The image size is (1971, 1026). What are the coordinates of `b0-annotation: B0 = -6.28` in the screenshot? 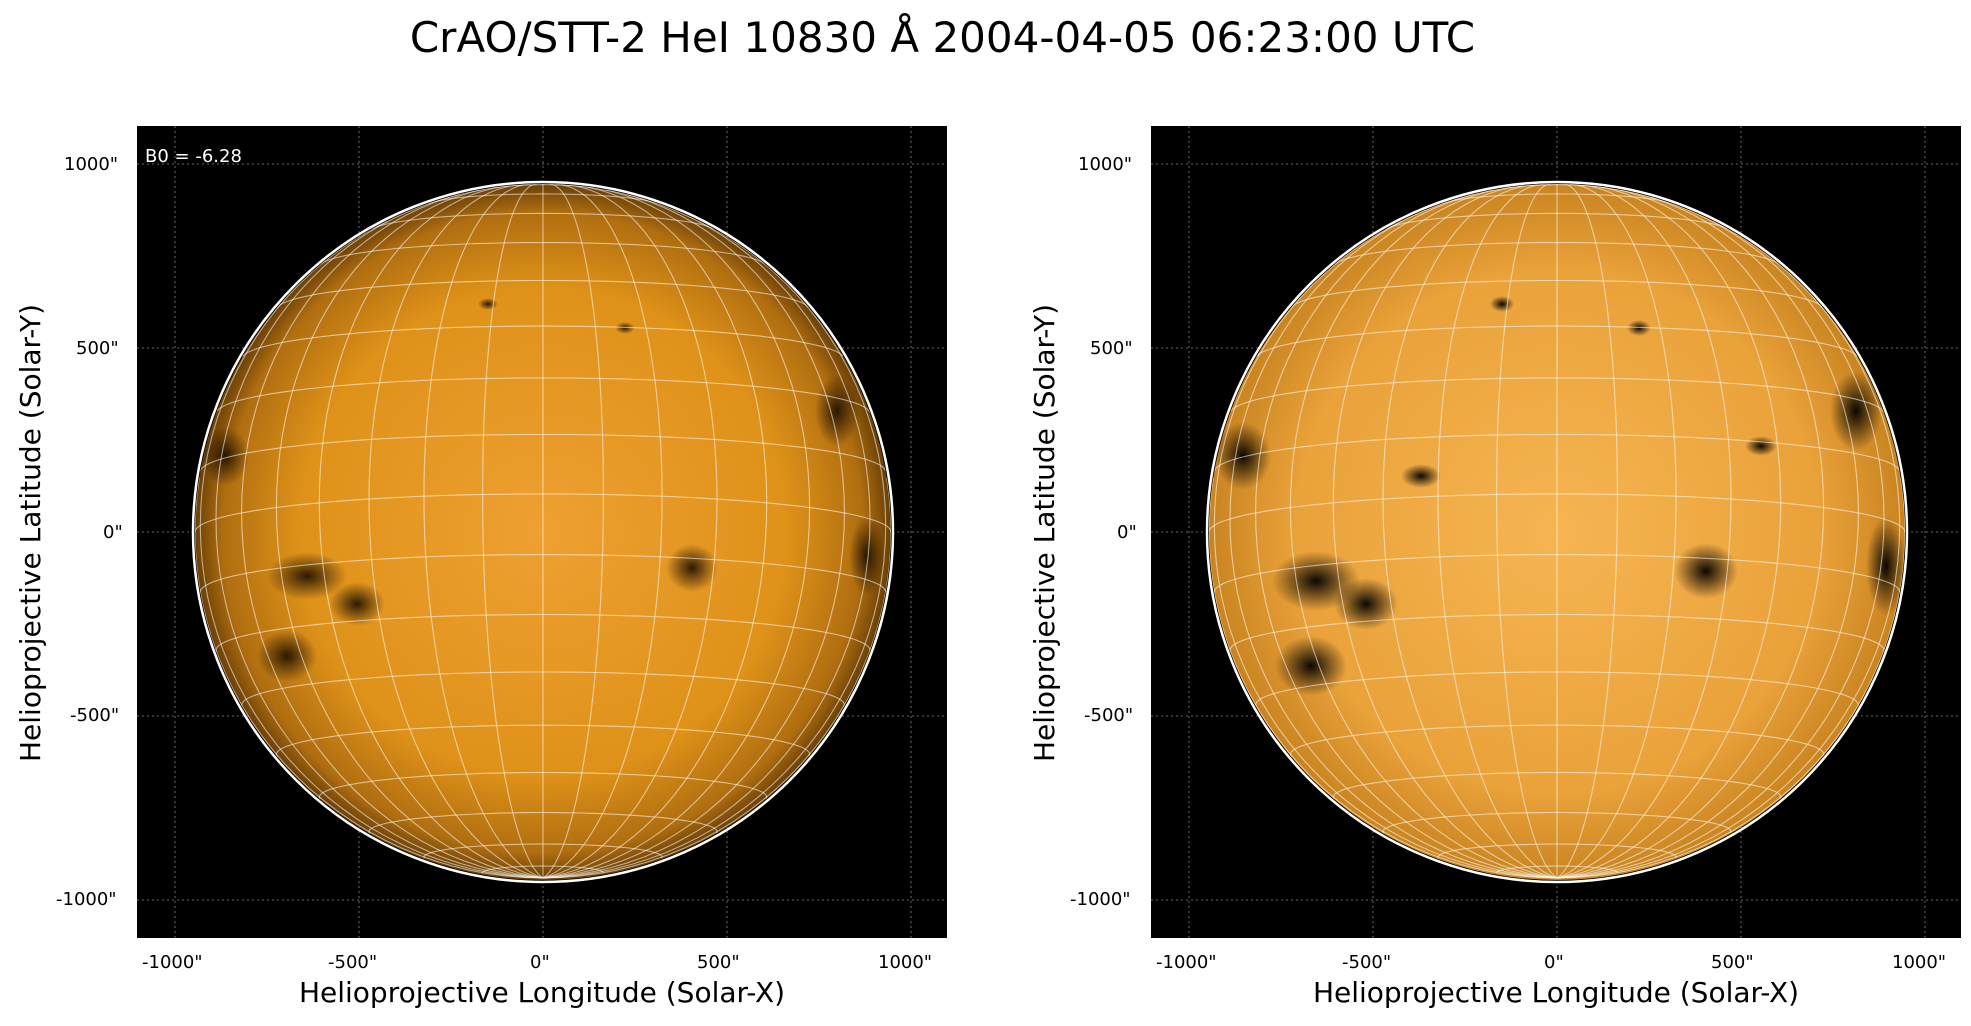 It's located at (193, 156).